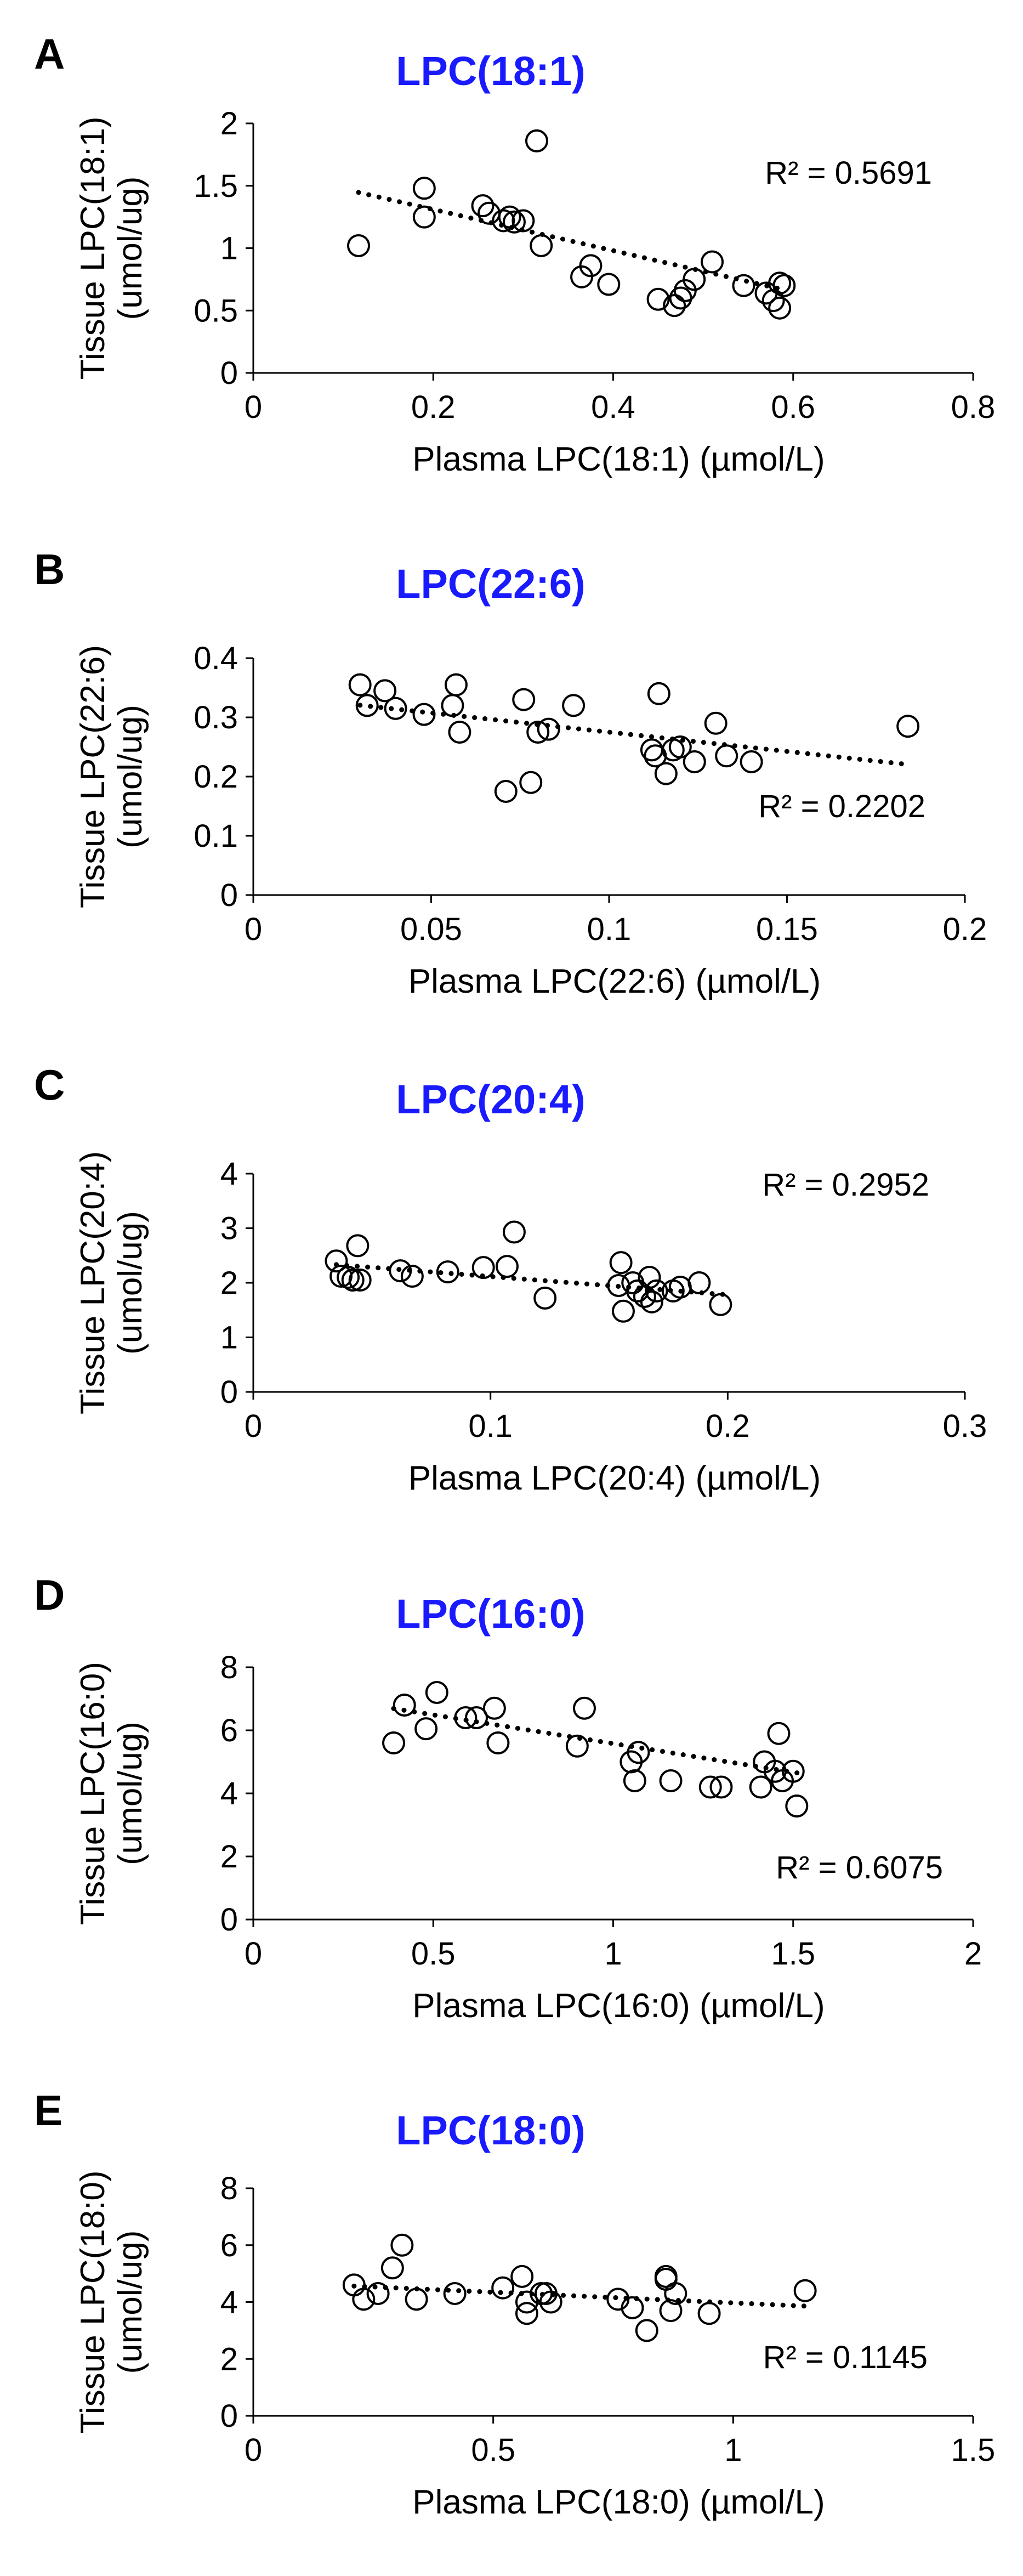  Describe the element at coordinates (618, 2502) in the screenshot. I see `x-axis-title: Plasma LPC(18:0) (µmol/L)` at that location.